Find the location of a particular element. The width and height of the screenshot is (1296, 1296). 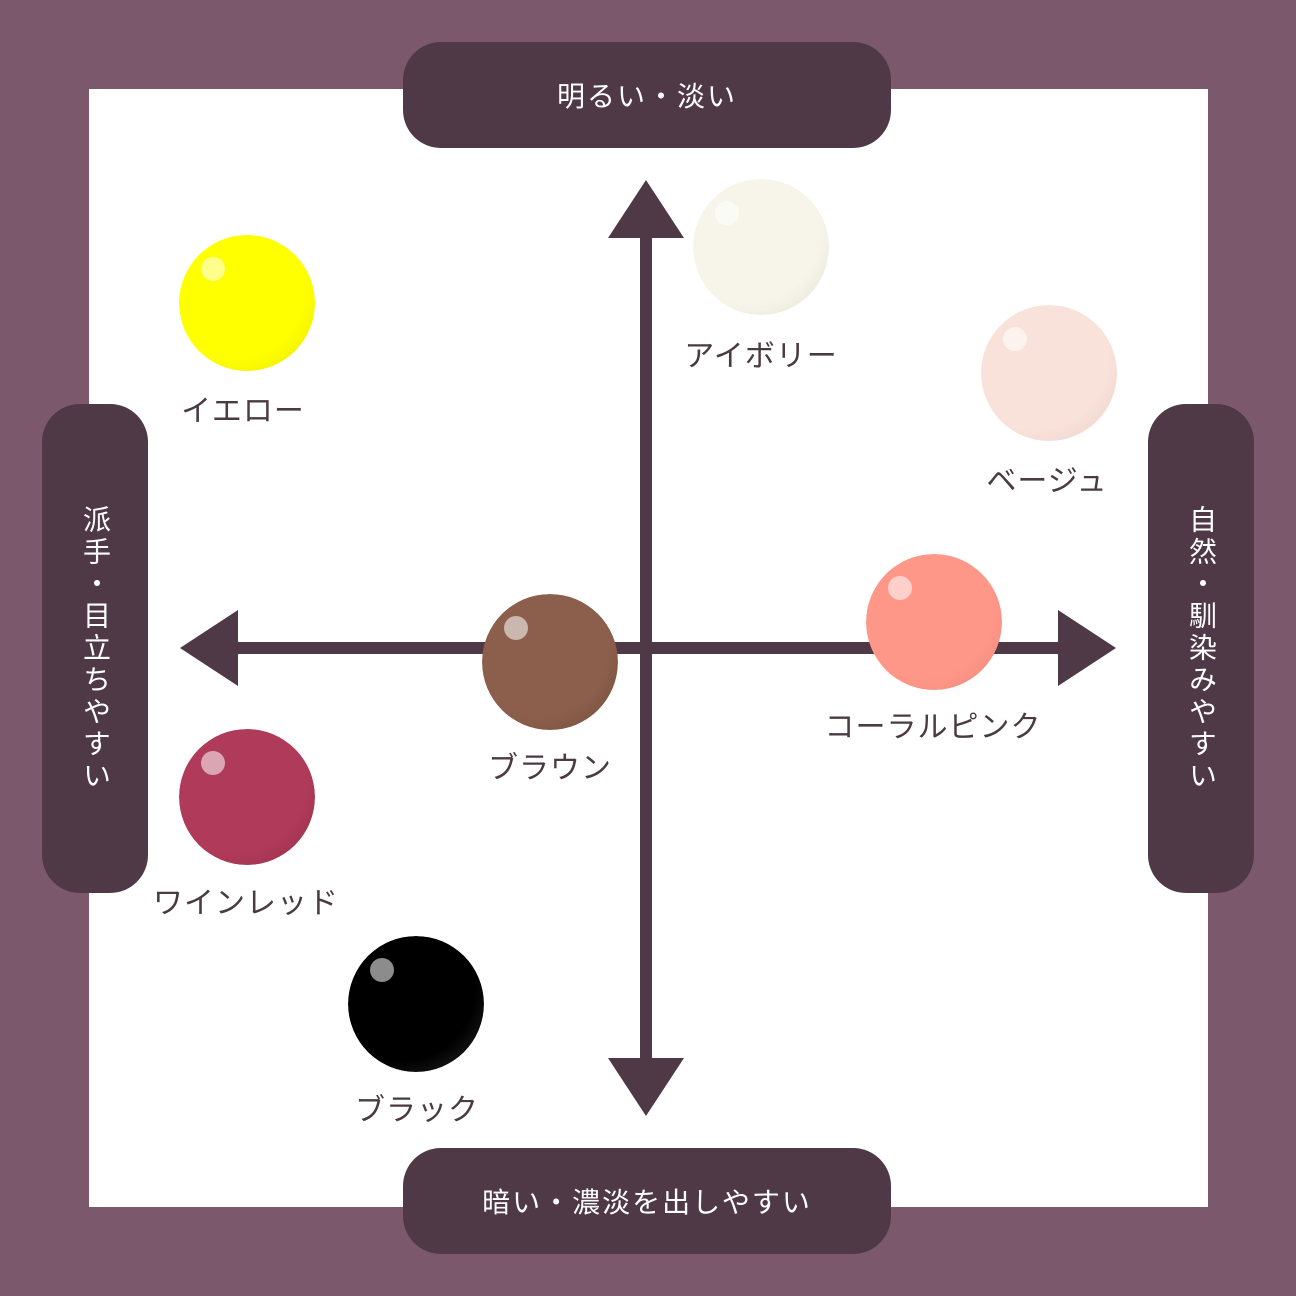

wine-red-ball is located at coordinates (247, 797).